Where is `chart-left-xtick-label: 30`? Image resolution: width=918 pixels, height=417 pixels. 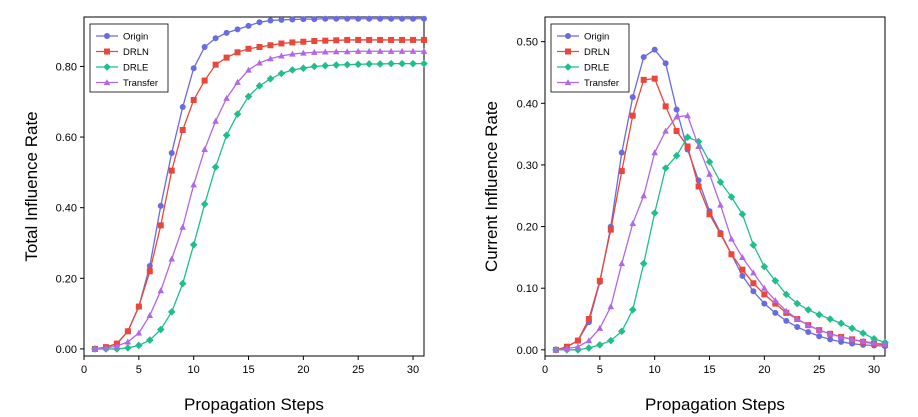
chart-left-xtick-label: 30 is located at coordinates (413, 370).